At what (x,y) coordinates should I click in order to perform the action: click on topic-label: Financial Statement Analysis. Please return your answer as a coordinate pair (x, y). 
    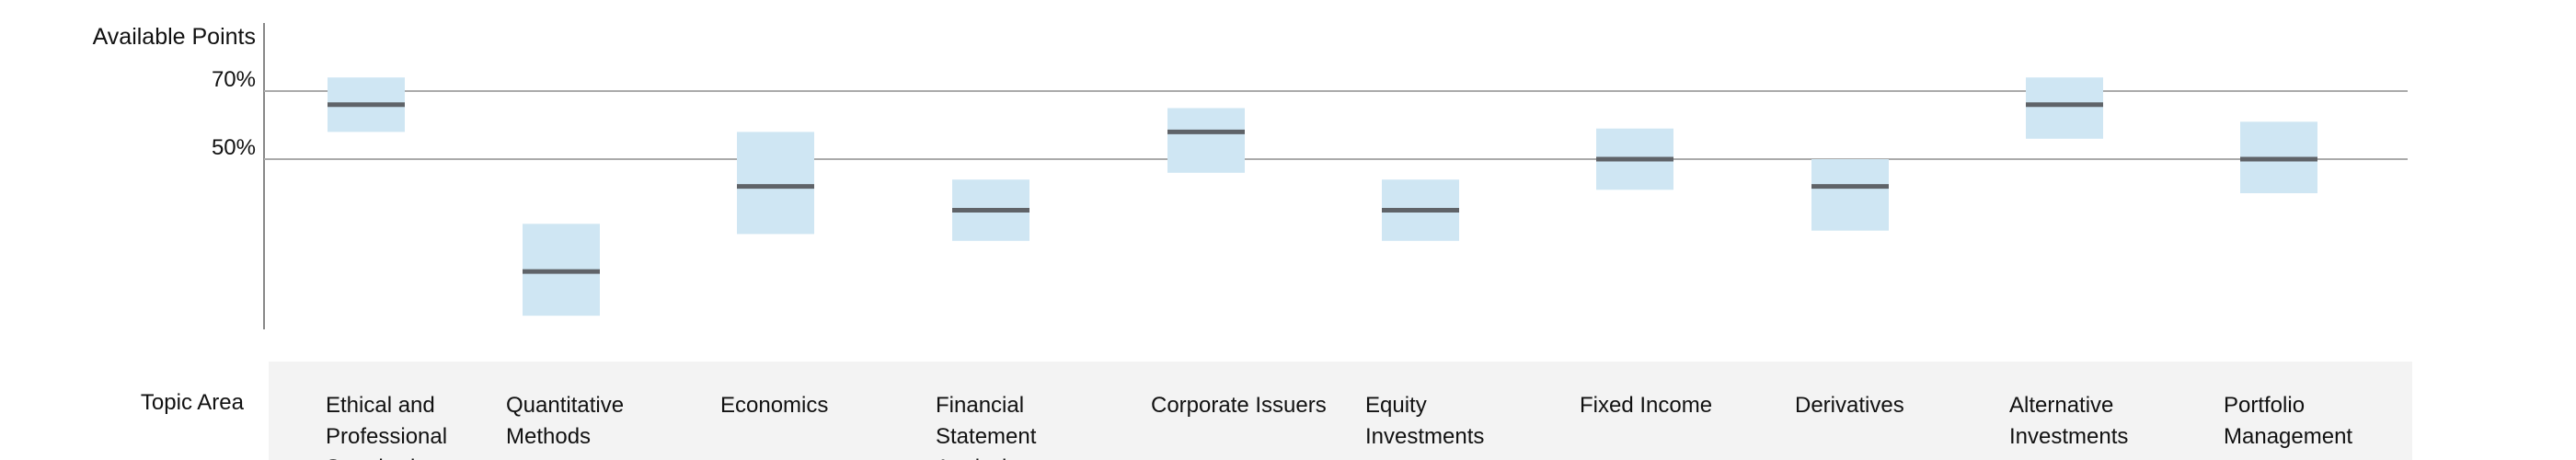
    Looking at the image, I should click on (986, 426).